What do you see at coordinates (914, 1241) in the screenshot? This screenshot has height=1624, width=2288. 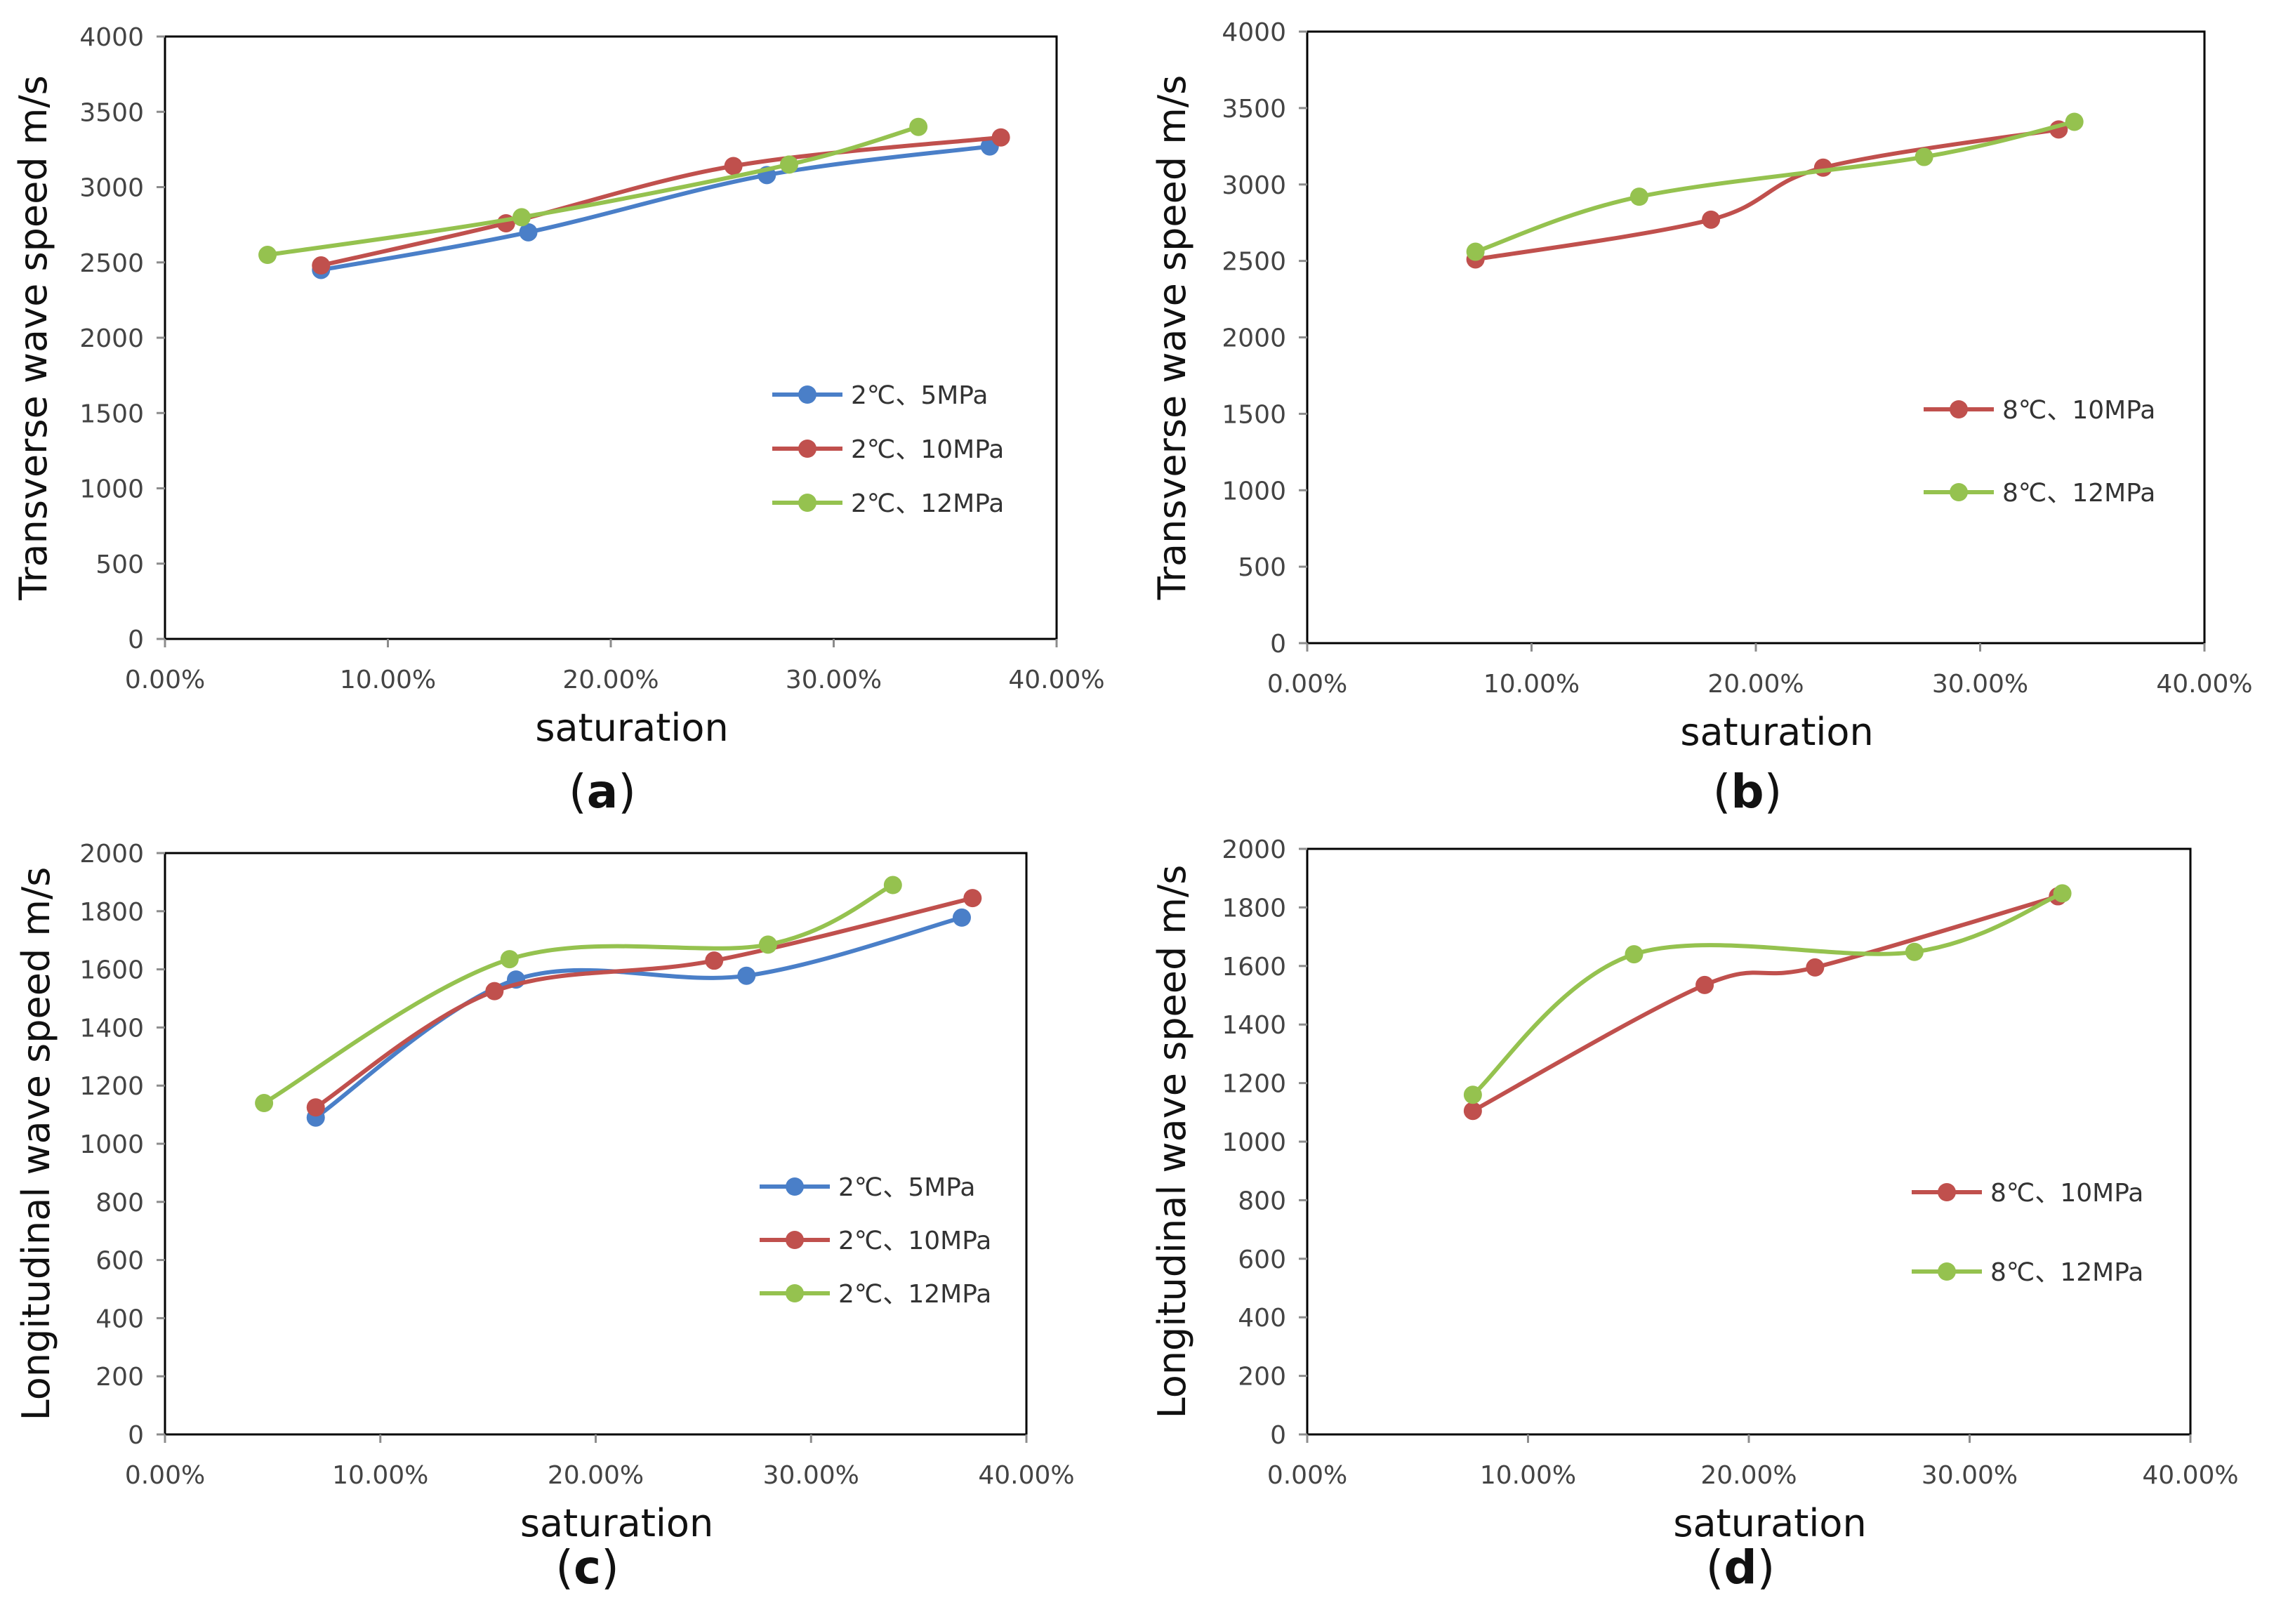 I see `legend-label: 2℃、10MPa` at bounding box center [914, 1241].